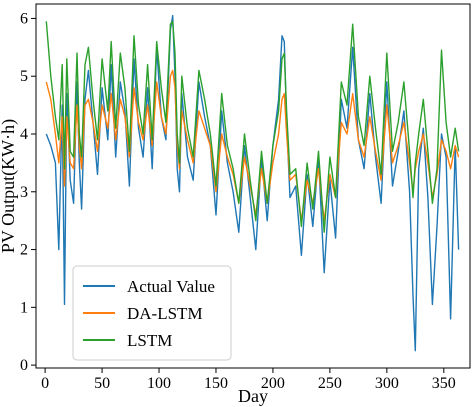  I want to click on legend: Actual Value DA-LSTM LSTM, so click(152, 313).